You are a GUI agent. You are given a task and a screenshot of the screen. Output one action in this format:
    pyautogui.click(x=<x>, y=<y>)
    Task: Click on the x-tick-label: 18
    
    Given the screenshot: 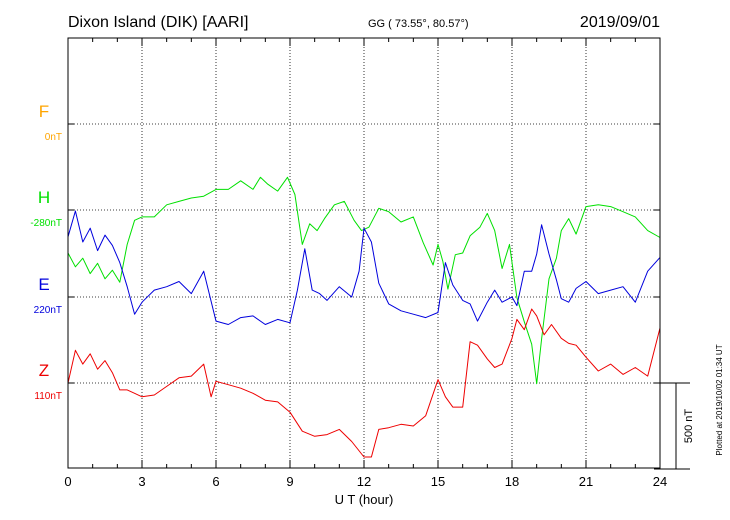 What is the action you would take?
    pyautogui.click(x=512, y=481)
    